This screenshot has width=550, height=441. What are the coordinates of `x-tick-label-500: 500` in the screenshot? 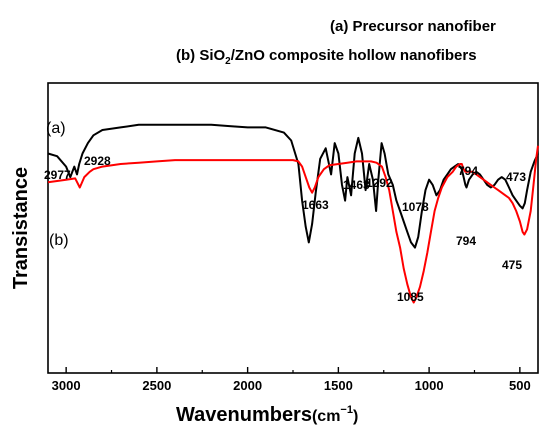 It's located at (520, 385).